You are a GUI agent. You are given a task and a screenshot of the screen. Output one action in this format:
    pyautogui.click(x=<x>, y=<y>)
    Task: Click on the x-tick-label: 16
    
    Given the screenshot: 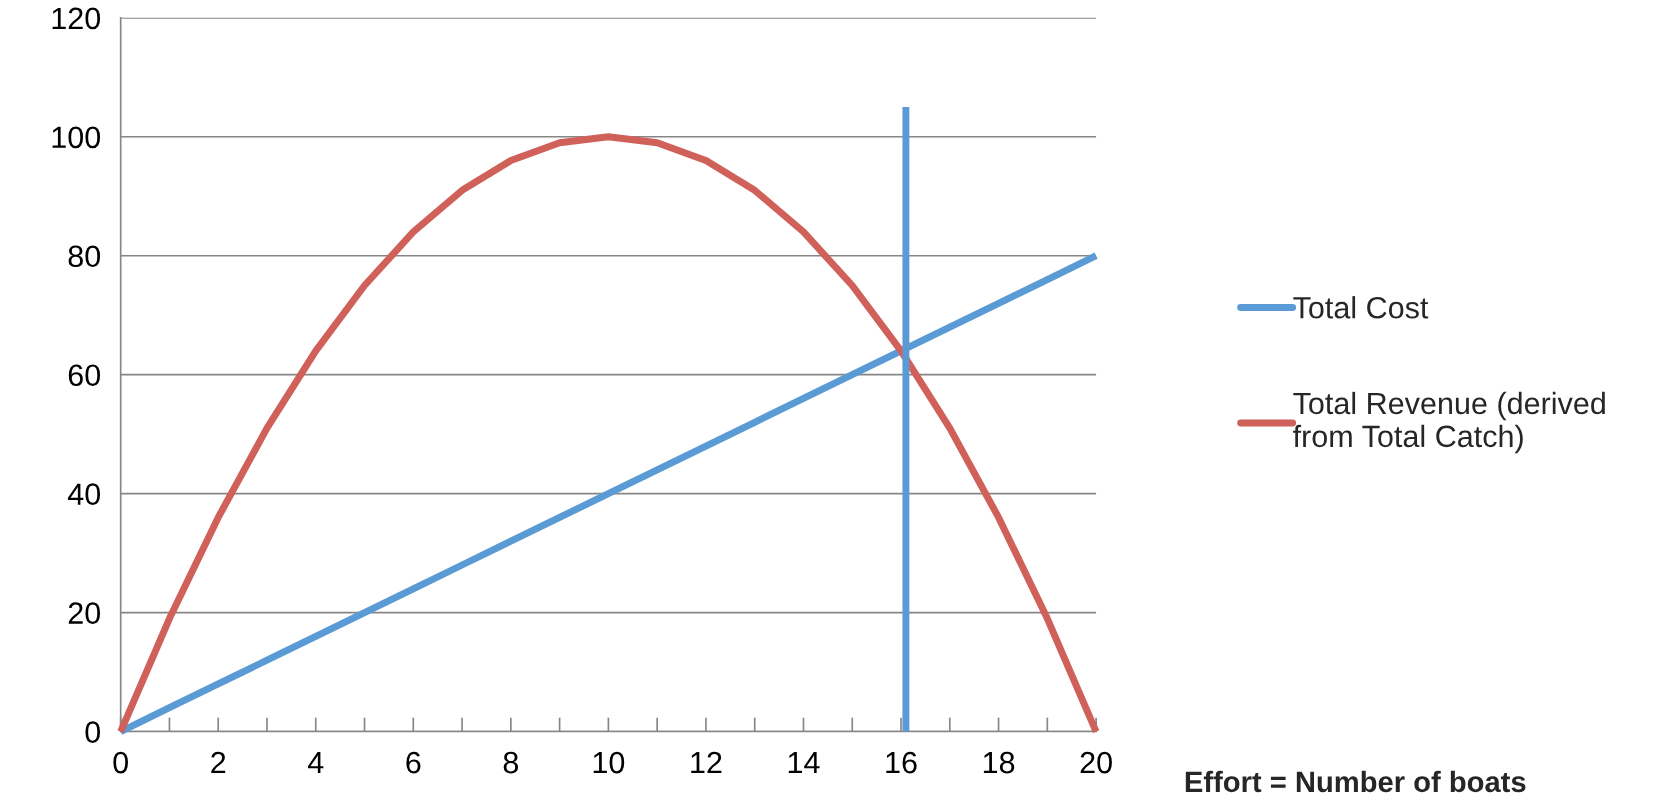 What is the action you would take?
    pyautogui.click(x=901, y=762)
    